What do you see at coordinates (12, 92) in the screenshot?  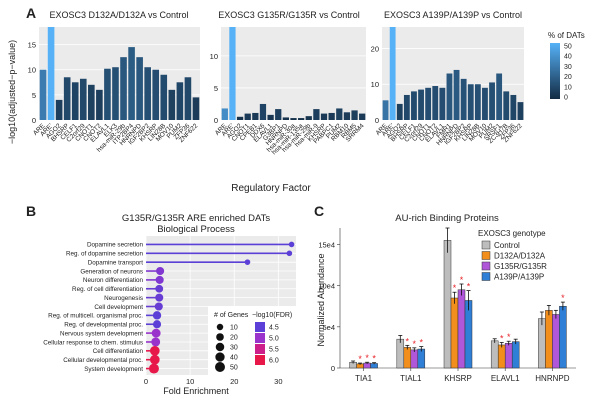 I see `panel-a-ylabel: −log10(adjusted−p−value)` at bounding box center [12, 92].